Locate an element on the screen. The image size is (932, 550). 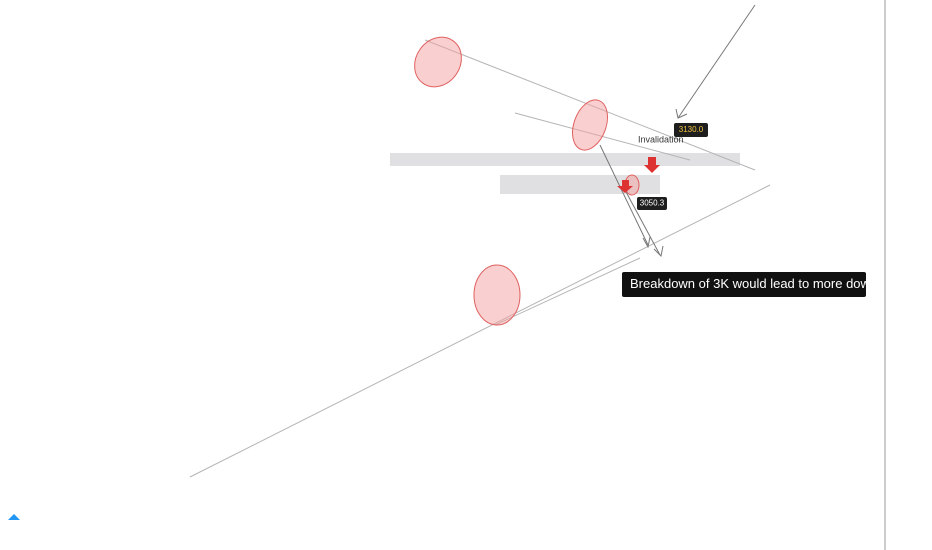
highlights is located at coordinates (527, 181).